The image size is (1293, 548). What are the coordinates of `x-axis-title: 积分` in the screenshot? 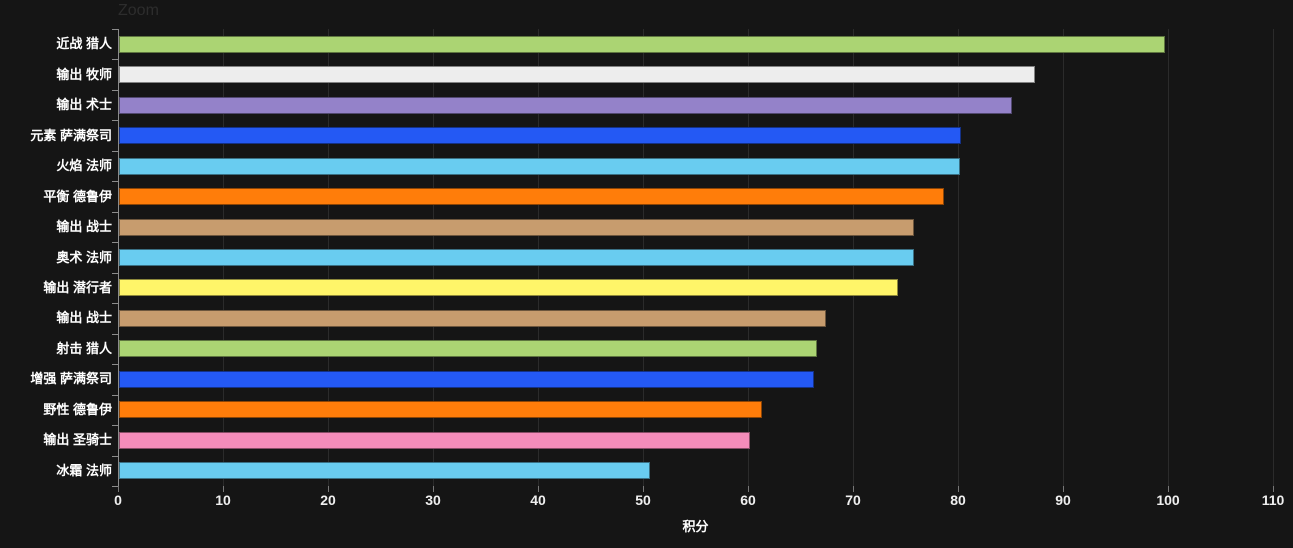 It's located at (695, 526).